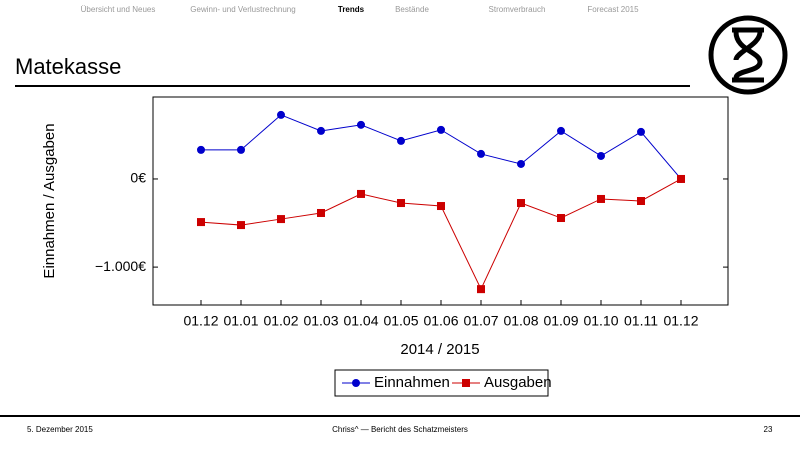 This screenshot has width=800, height=455. What do you see at coordinates (440, 321) in the screenshot?
I see `x-tick-label: 01.06` at bounding box center [440, 321].